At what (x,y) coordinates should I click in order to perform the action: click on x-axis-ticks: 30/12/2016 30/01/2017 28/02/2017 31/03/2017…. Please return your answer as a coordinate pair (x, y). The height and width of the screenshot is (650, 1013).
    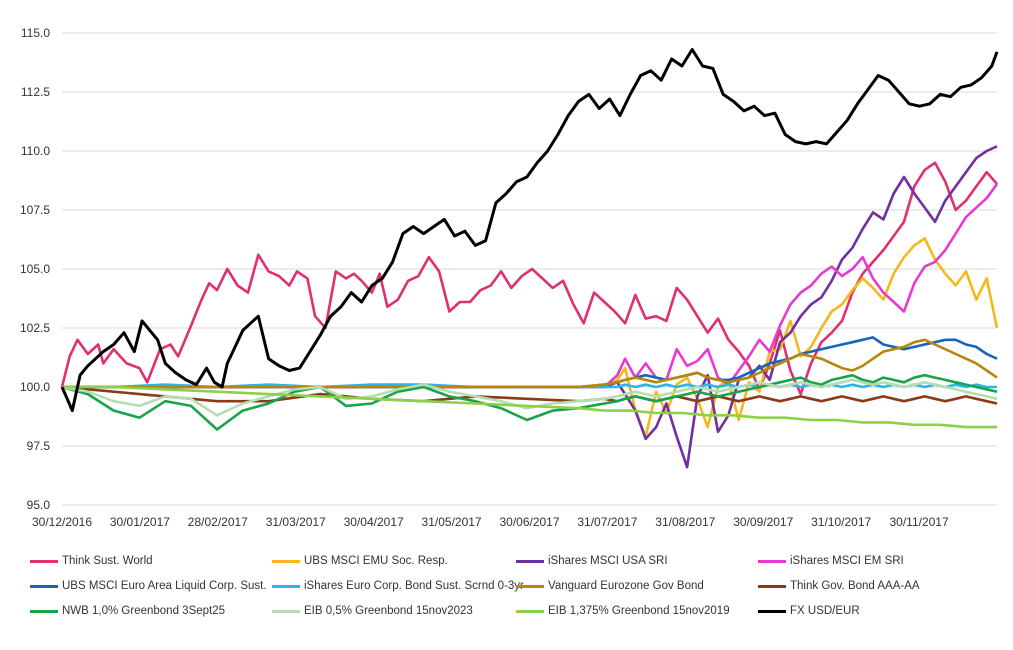
    Looking at the image, I should click on (490, 522).